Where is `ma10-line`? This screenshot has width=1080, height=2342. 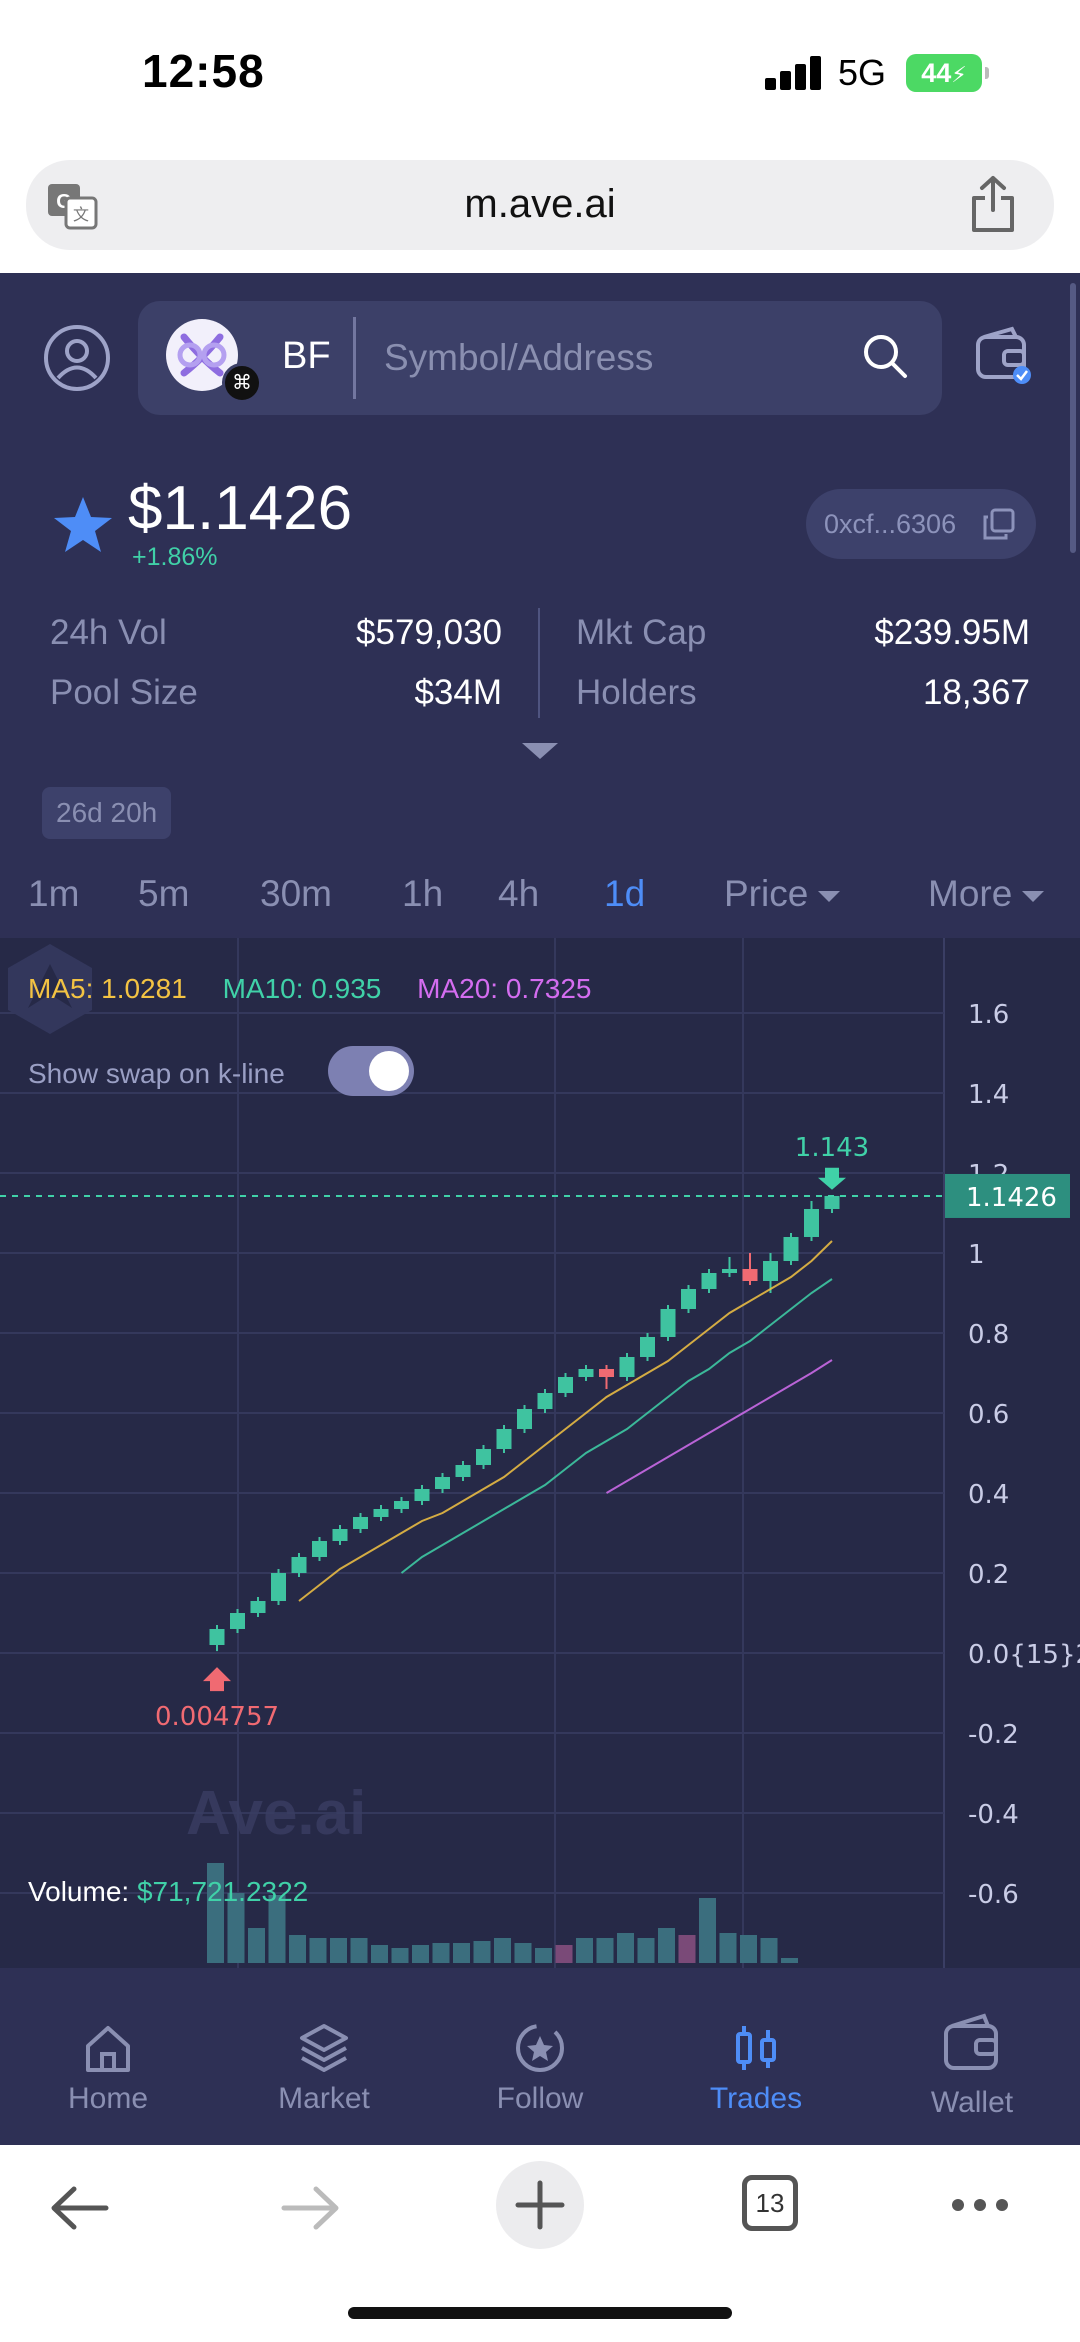 ma10-line is located at coordinates (616, 1426).